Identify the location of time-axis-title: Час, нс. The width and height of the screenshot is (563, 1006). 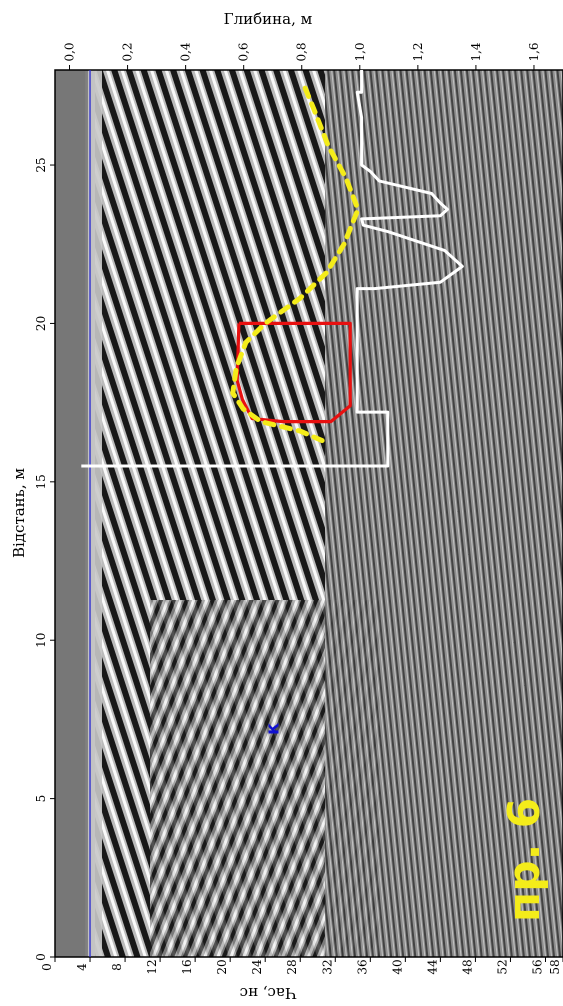
(268, 993).